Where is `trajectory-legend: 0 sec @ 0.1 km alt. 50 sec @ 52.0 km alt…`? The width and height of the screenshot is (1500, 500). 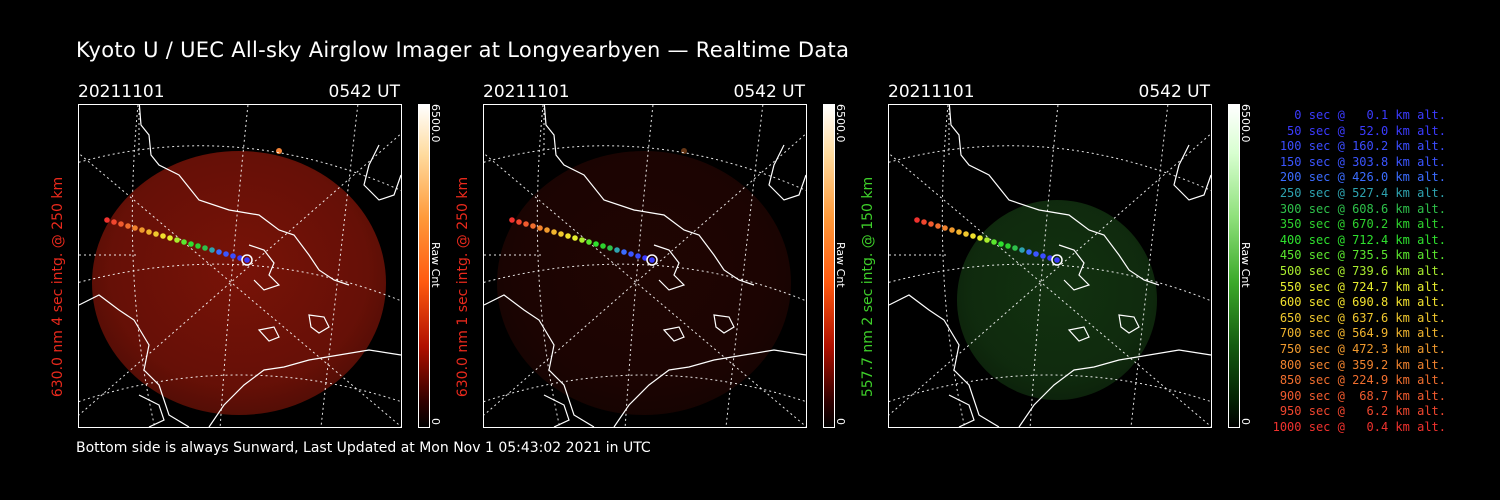
trajectory-legend: 0 sec @ 0.1 km alt. 50 sec @ 52.0 km alt… is located at coordinates (1354, 271).